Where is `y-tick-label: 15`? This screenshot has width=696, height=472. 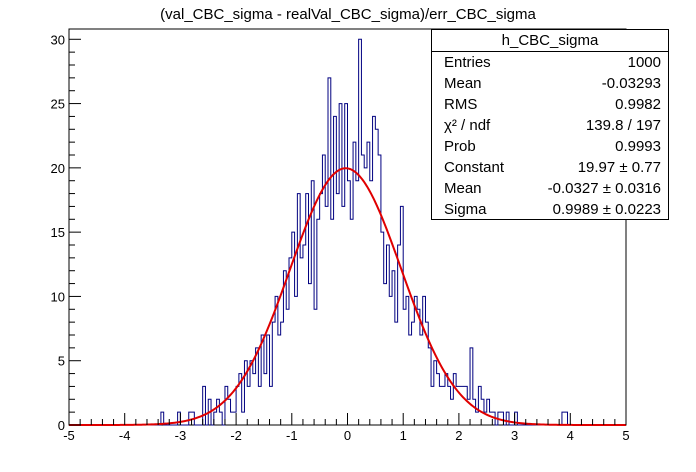 y-tick-label: 15 is located at coordinates (58, 232).